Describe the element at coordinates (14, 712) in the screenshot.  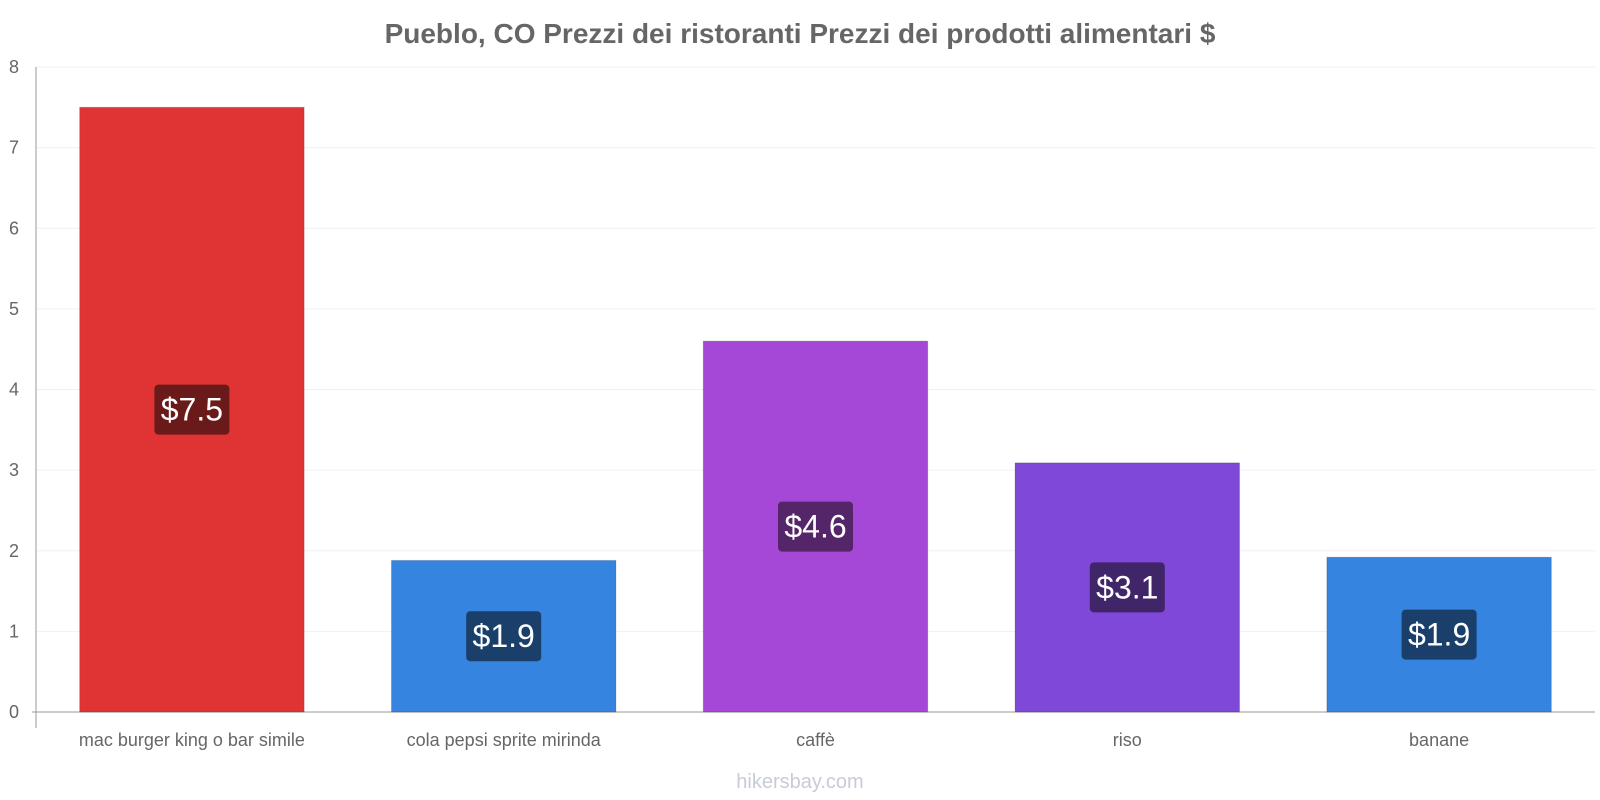
I see `y-tick-label: 0` at that location.